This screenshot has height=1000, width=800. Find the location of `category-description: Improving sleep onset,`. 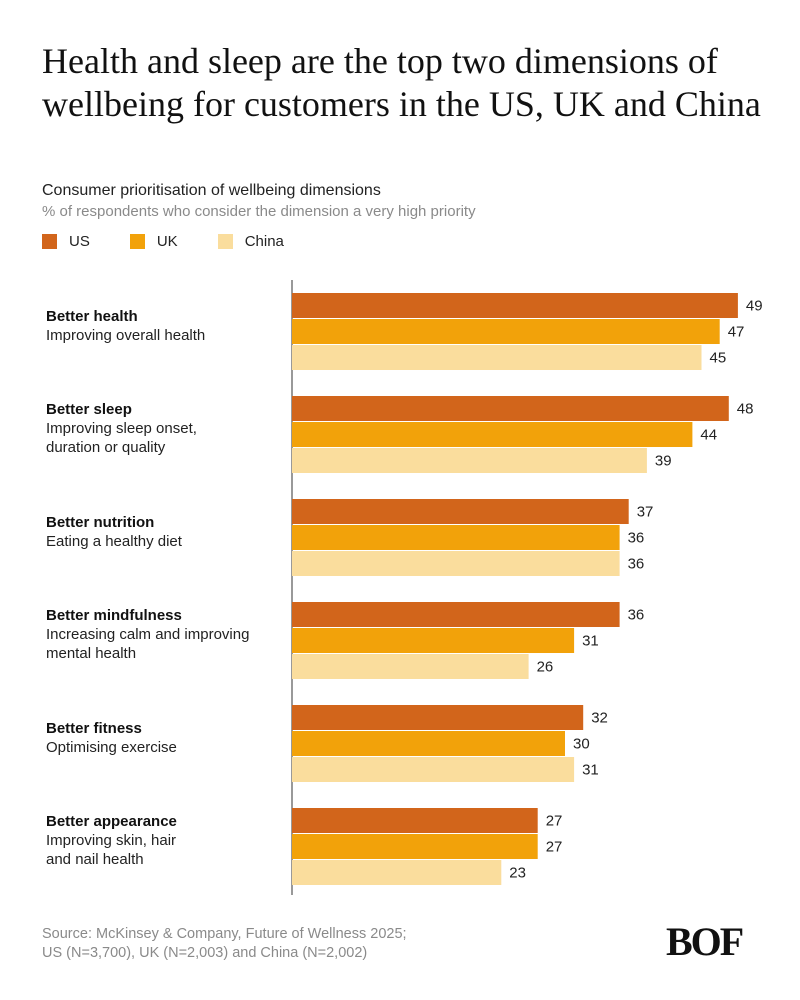

category-description: Improving sleep onset, is located at coordinates (121, 428).